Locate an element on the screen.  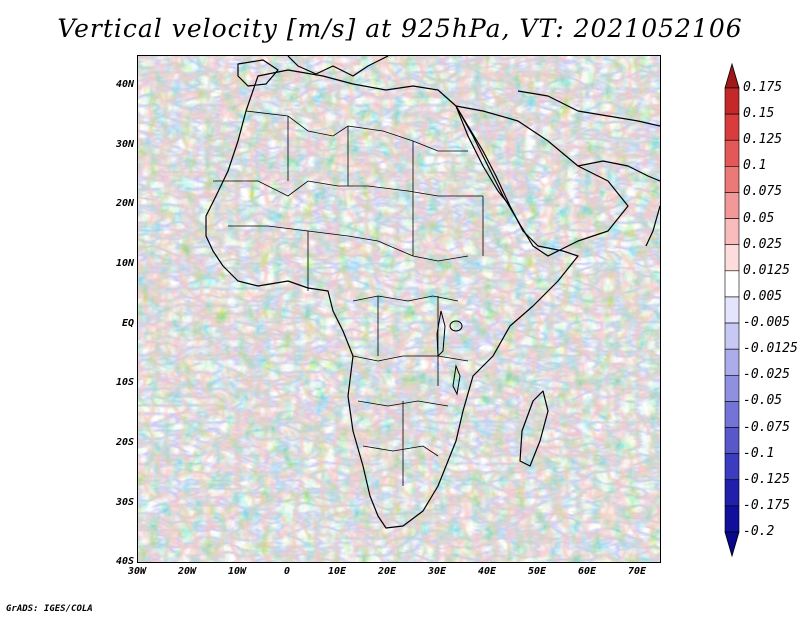
lon-label-50e: 50E is located at coordinates (537, 571).